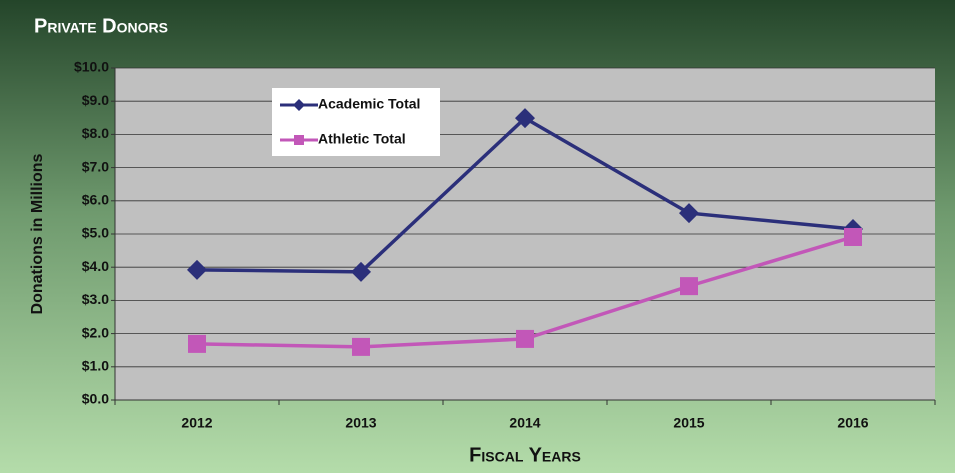 This screenshot has height=473, width=955. Describe the element at coordinates (95, 133) in the screenshot. I see `y-tick-label: $8.0` at that location.